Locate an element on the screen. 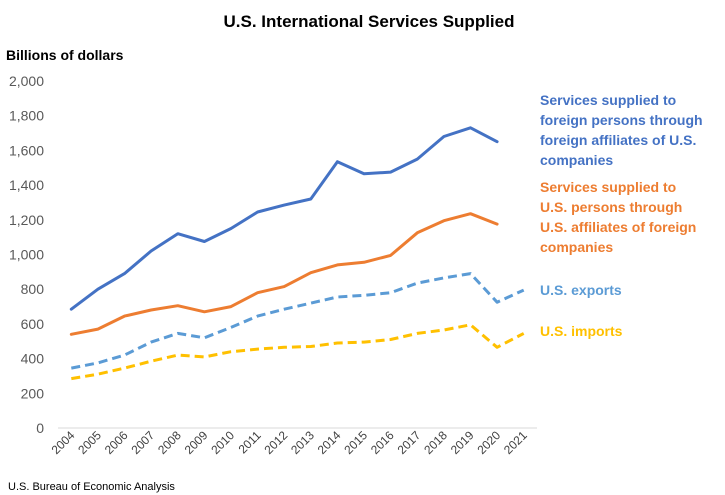 This screenshot has height=495, width=725. y-tick-label: 800 is located at coordinates (33, 289).